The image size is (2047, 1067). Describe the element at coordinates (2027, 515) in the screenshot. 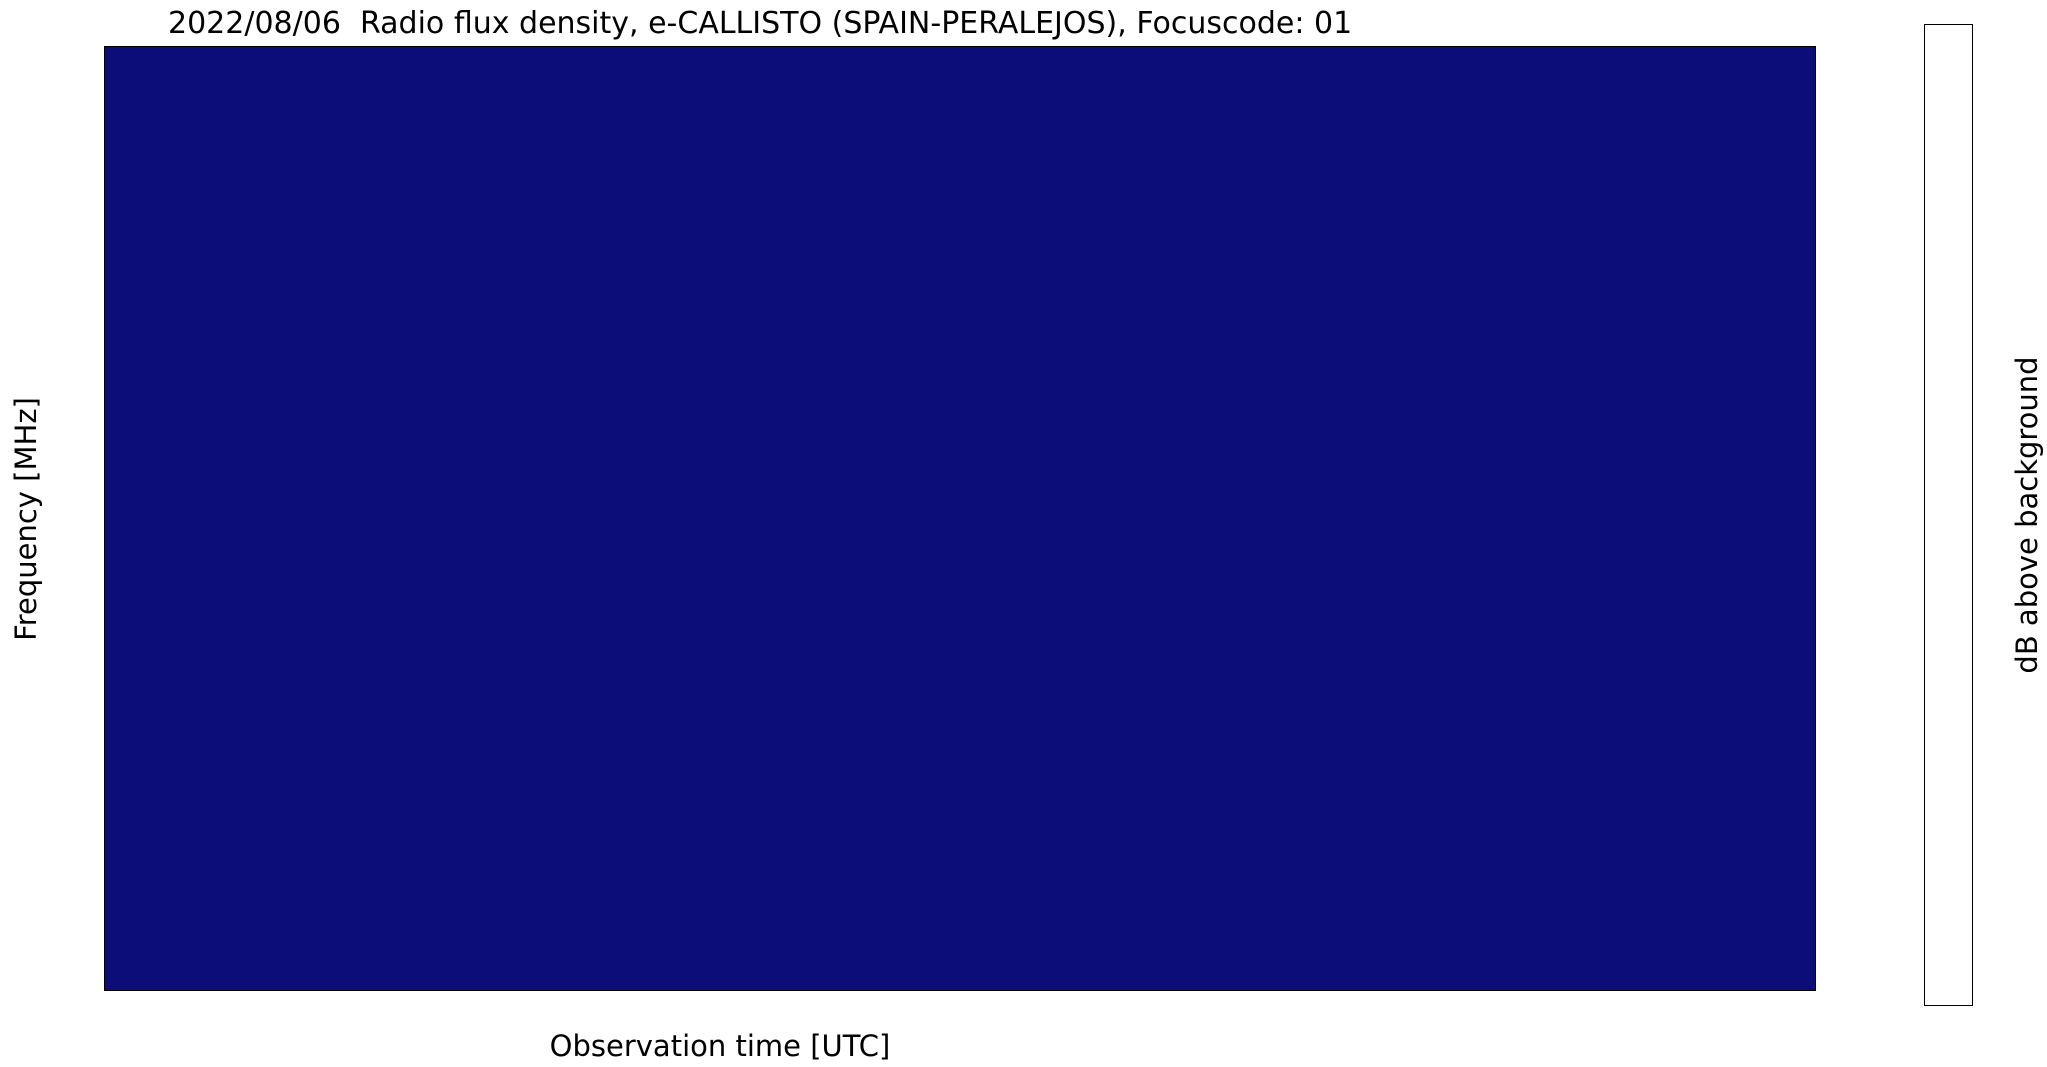

I see `colorbar-label: dB above background` at that location.